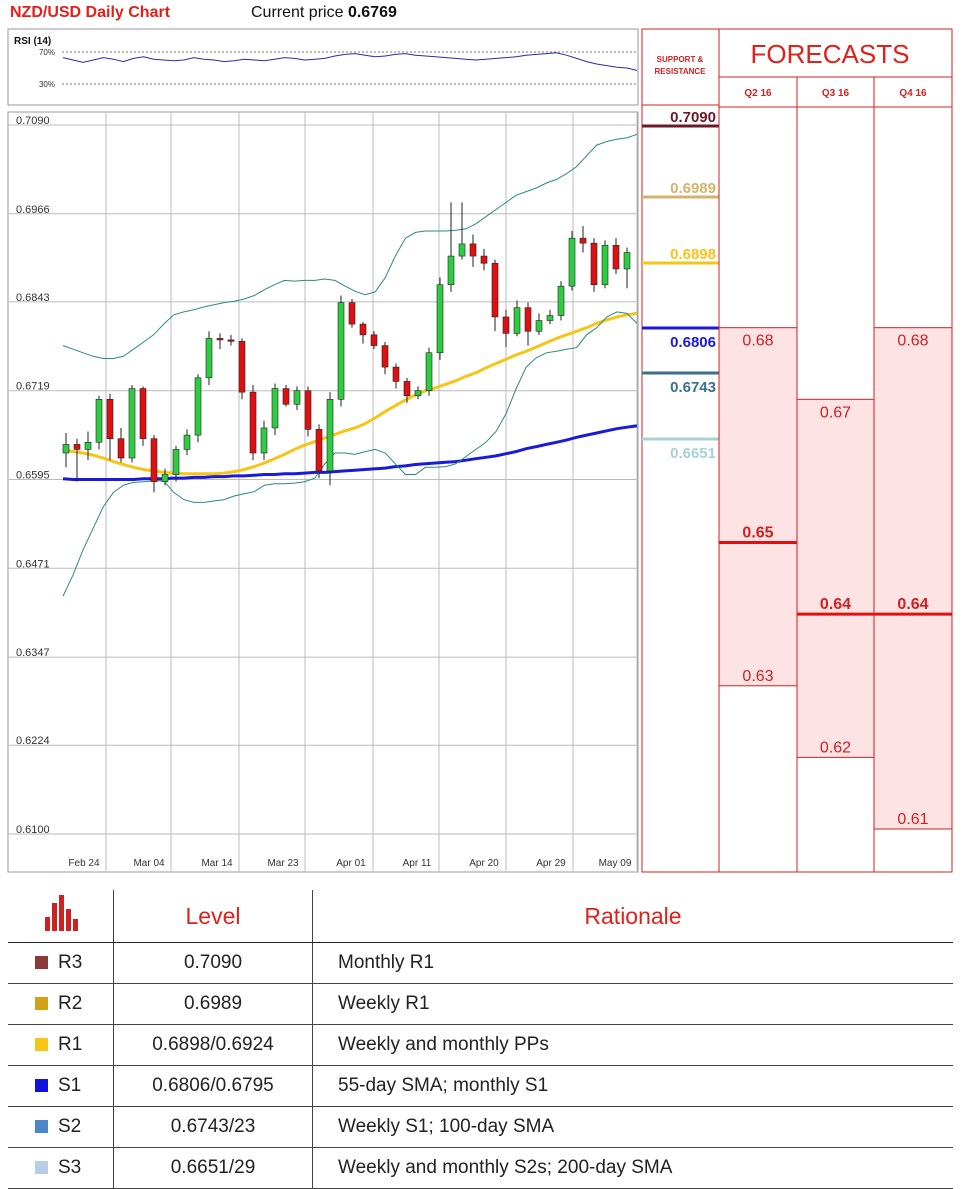 This screenshot has width=963, height=1189. What do you see at coordinates (41, 1045) in the screenshot?
I see `level-color-swatch` at bounding box center [41, 1045].